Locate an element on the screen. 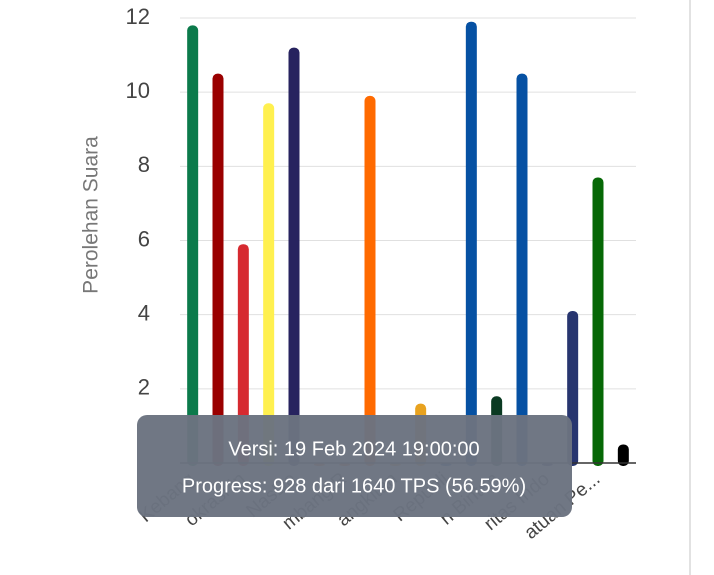 This screenshot has width=714, height=575. y-tick-label: 8 is located at coordinates (144, 164).